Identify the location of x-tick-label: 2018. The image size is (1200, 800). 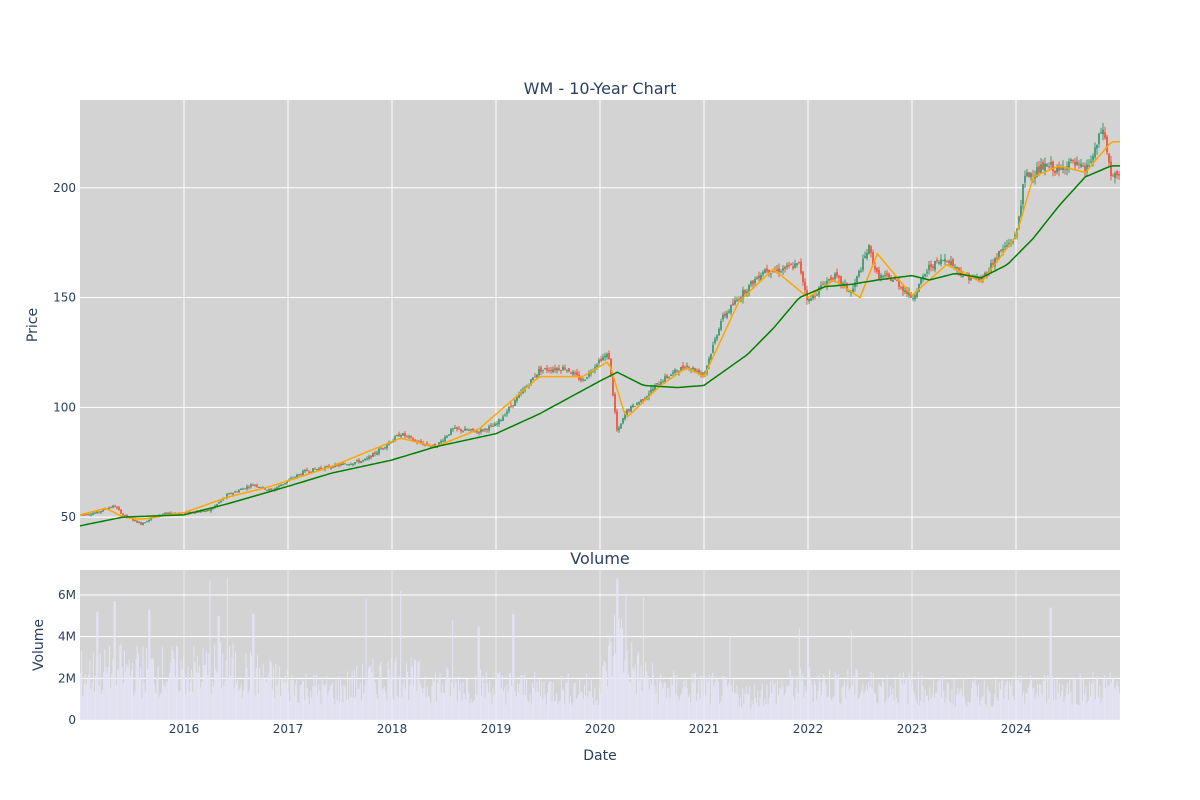
(392, 729).